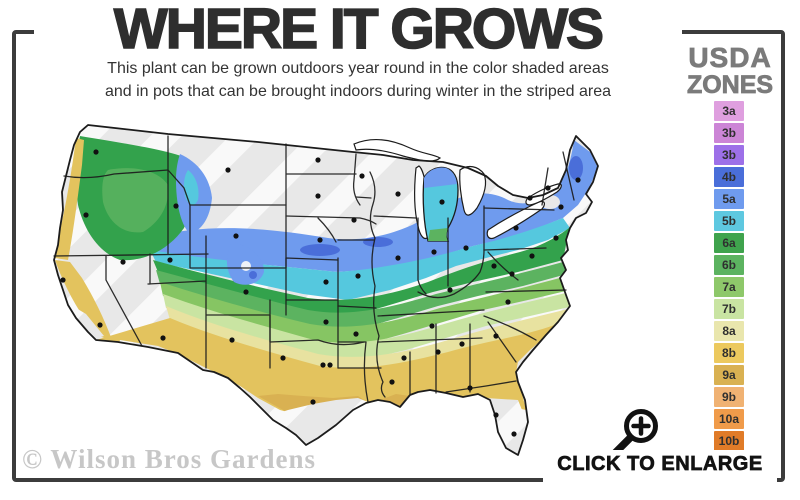 The width and height of the screenshot is (800, 500). I want to click on florida-striped-area, so click(506, 426).